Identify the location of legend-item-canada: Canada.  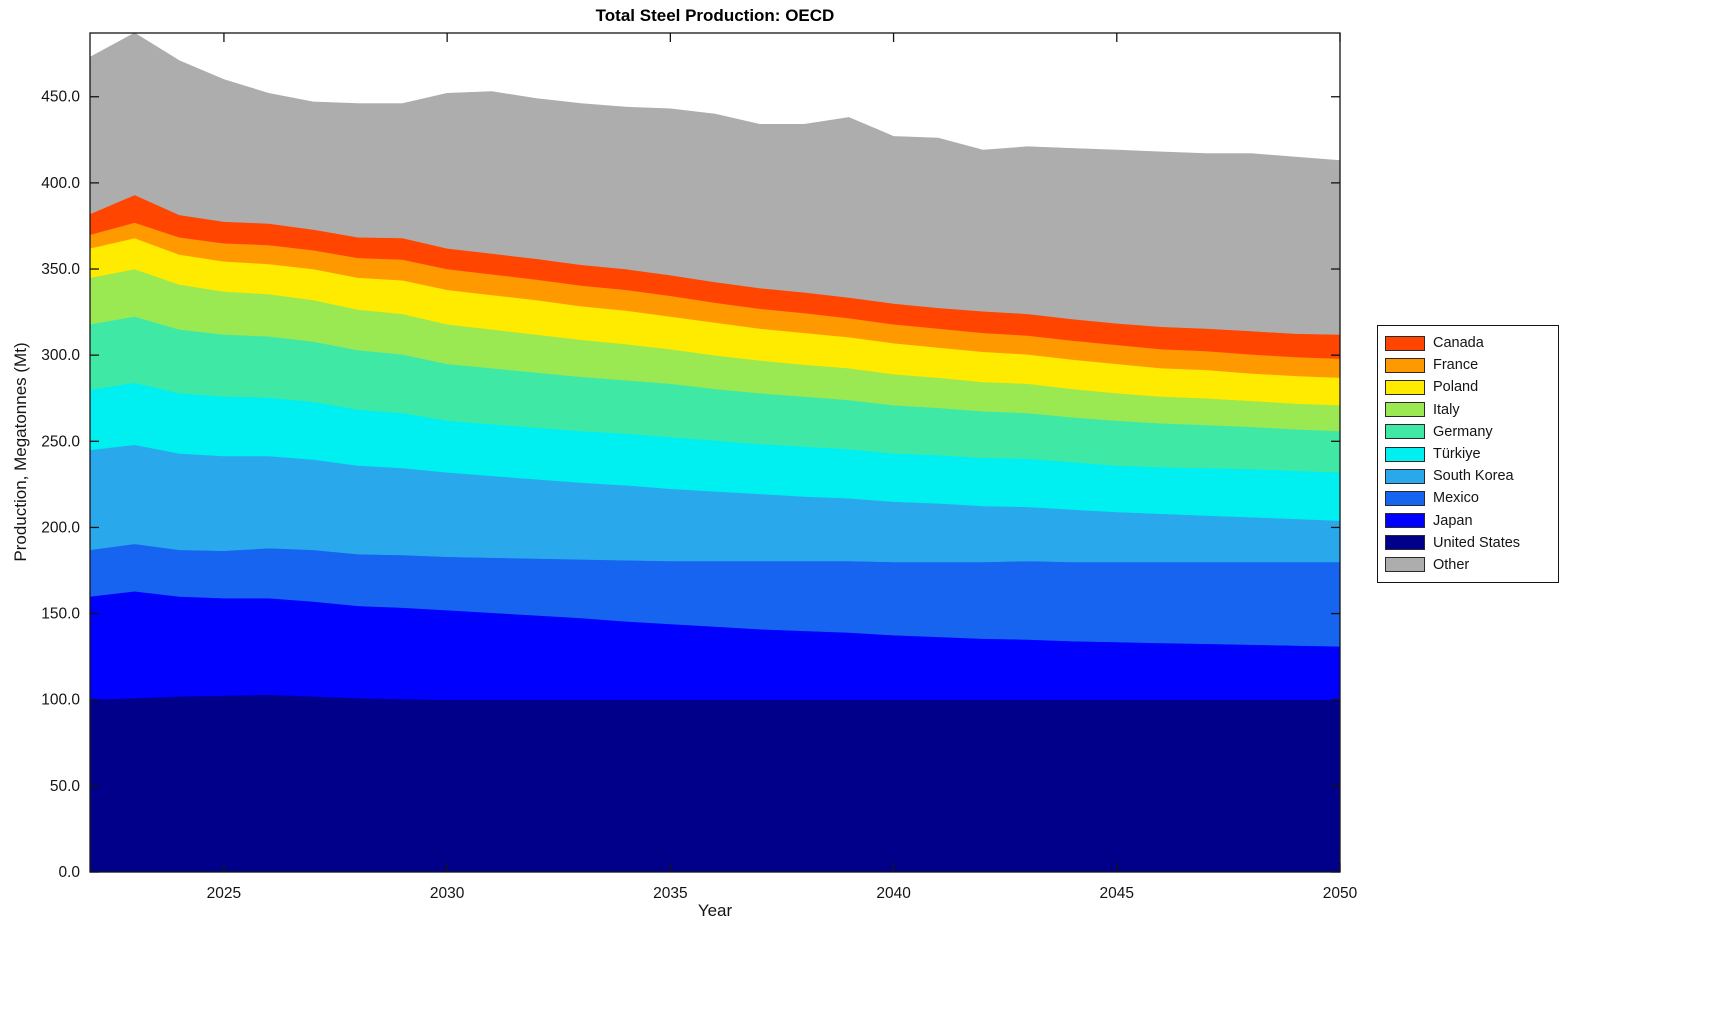
(1471, 343).